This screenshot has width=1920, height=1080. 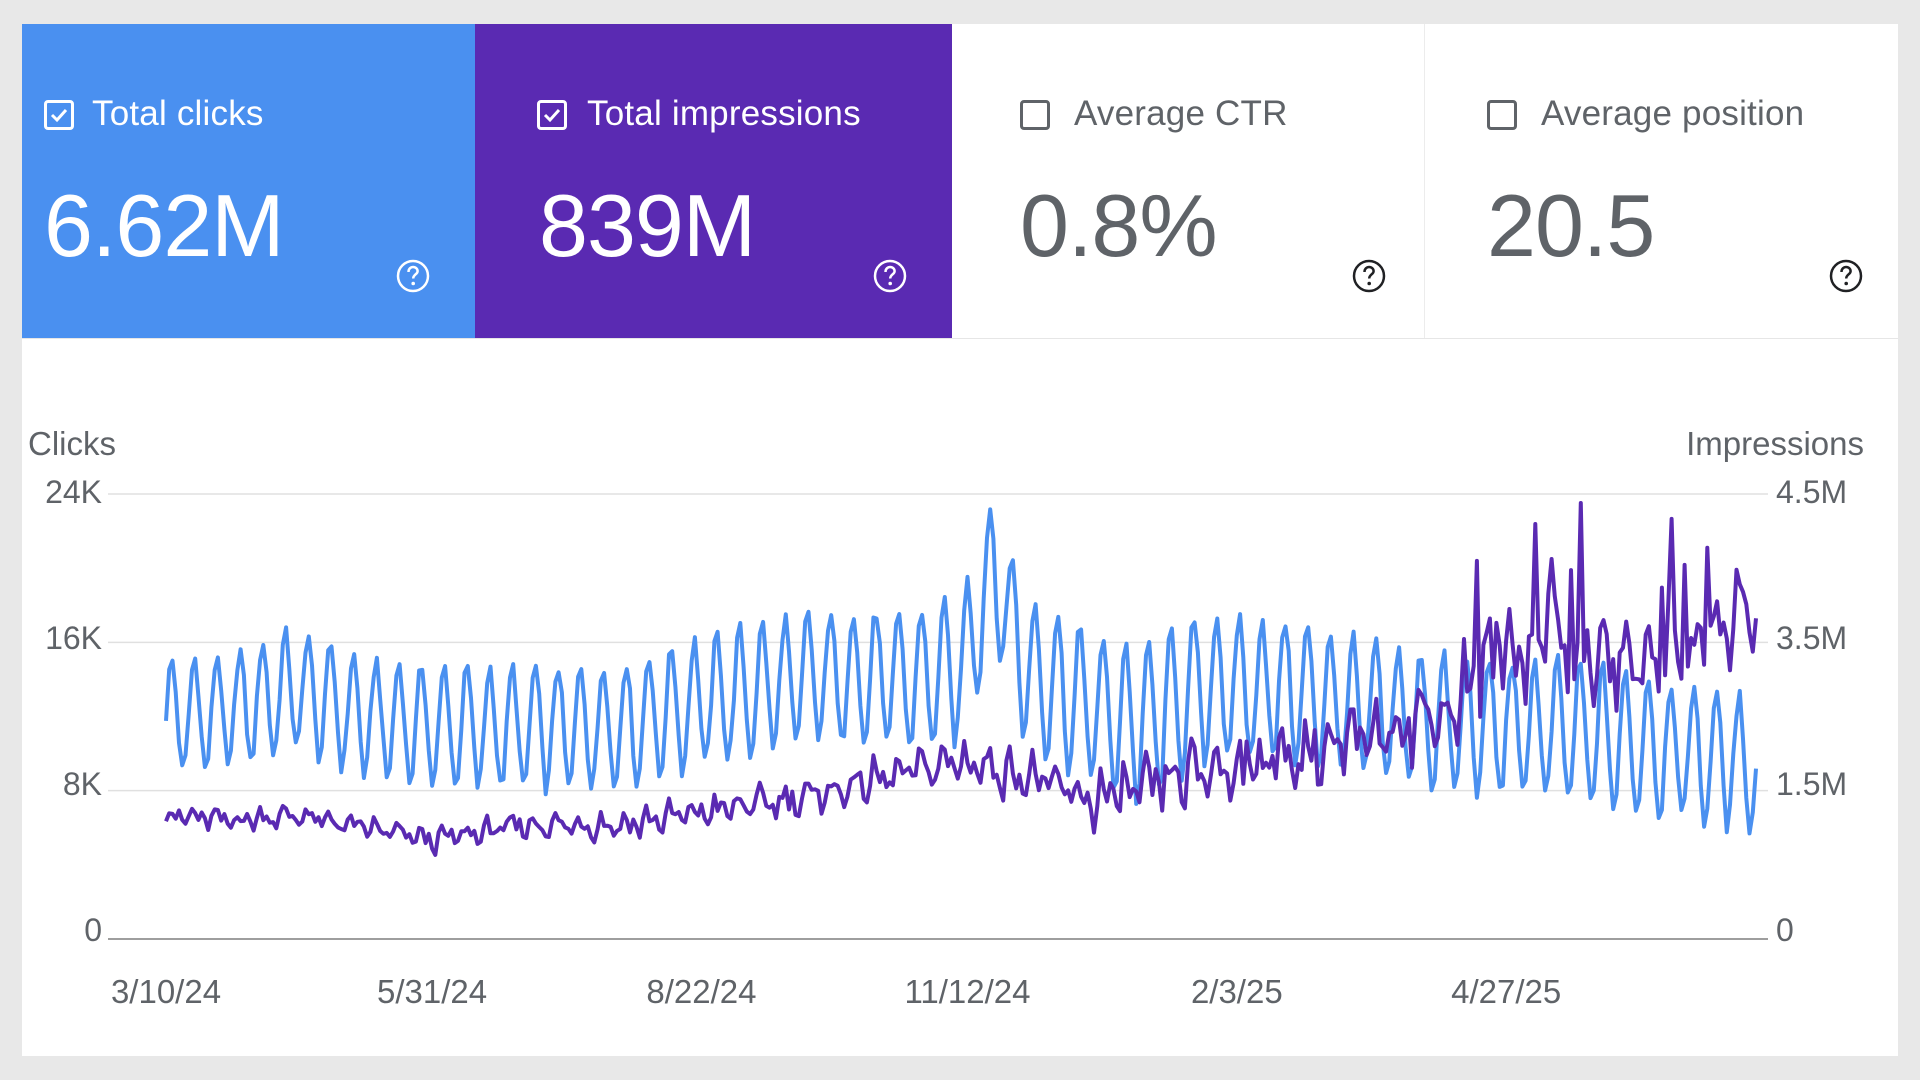 What do you see at coordinates (1812, 492) in the screenshot?
I see `right-tick-label: 4.5M` at bounding box center [1812, 492].